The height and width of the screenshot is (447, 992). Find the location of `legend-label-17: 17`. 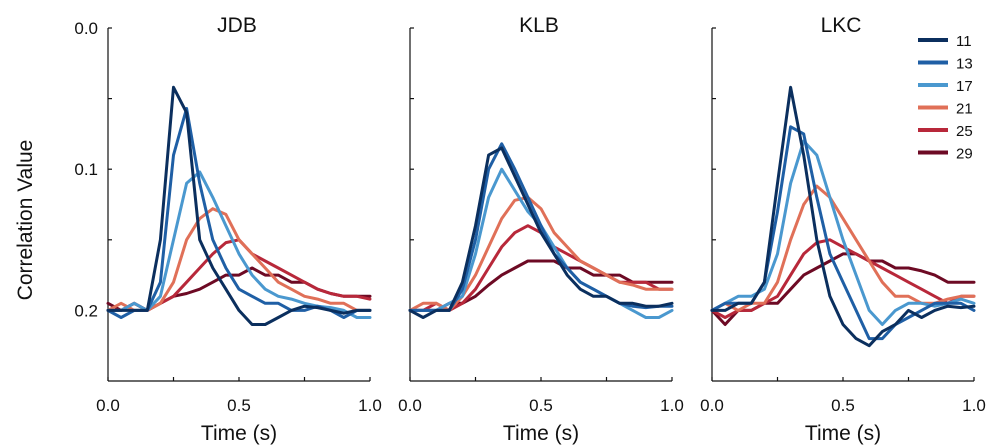

legend-label-17: 17 is located at coordinates (964, 86).